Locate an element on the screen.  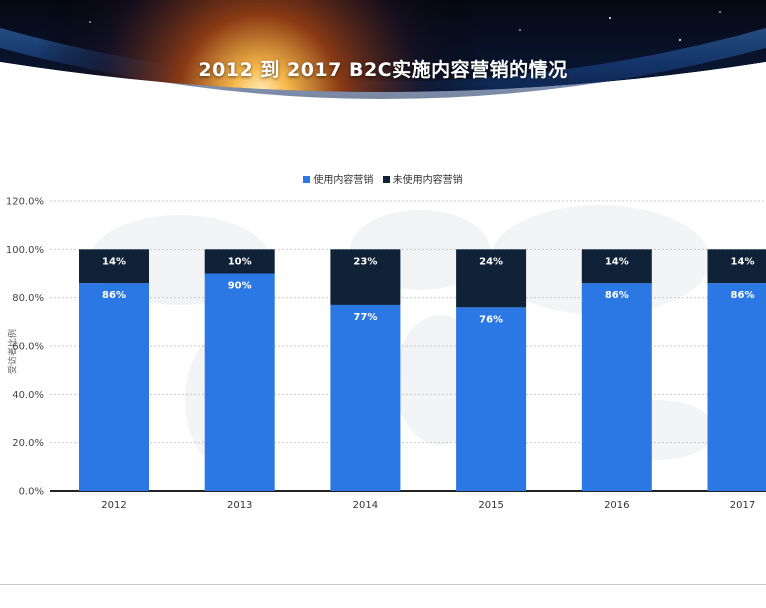
footer-divider is located at coordinates (383, 584).